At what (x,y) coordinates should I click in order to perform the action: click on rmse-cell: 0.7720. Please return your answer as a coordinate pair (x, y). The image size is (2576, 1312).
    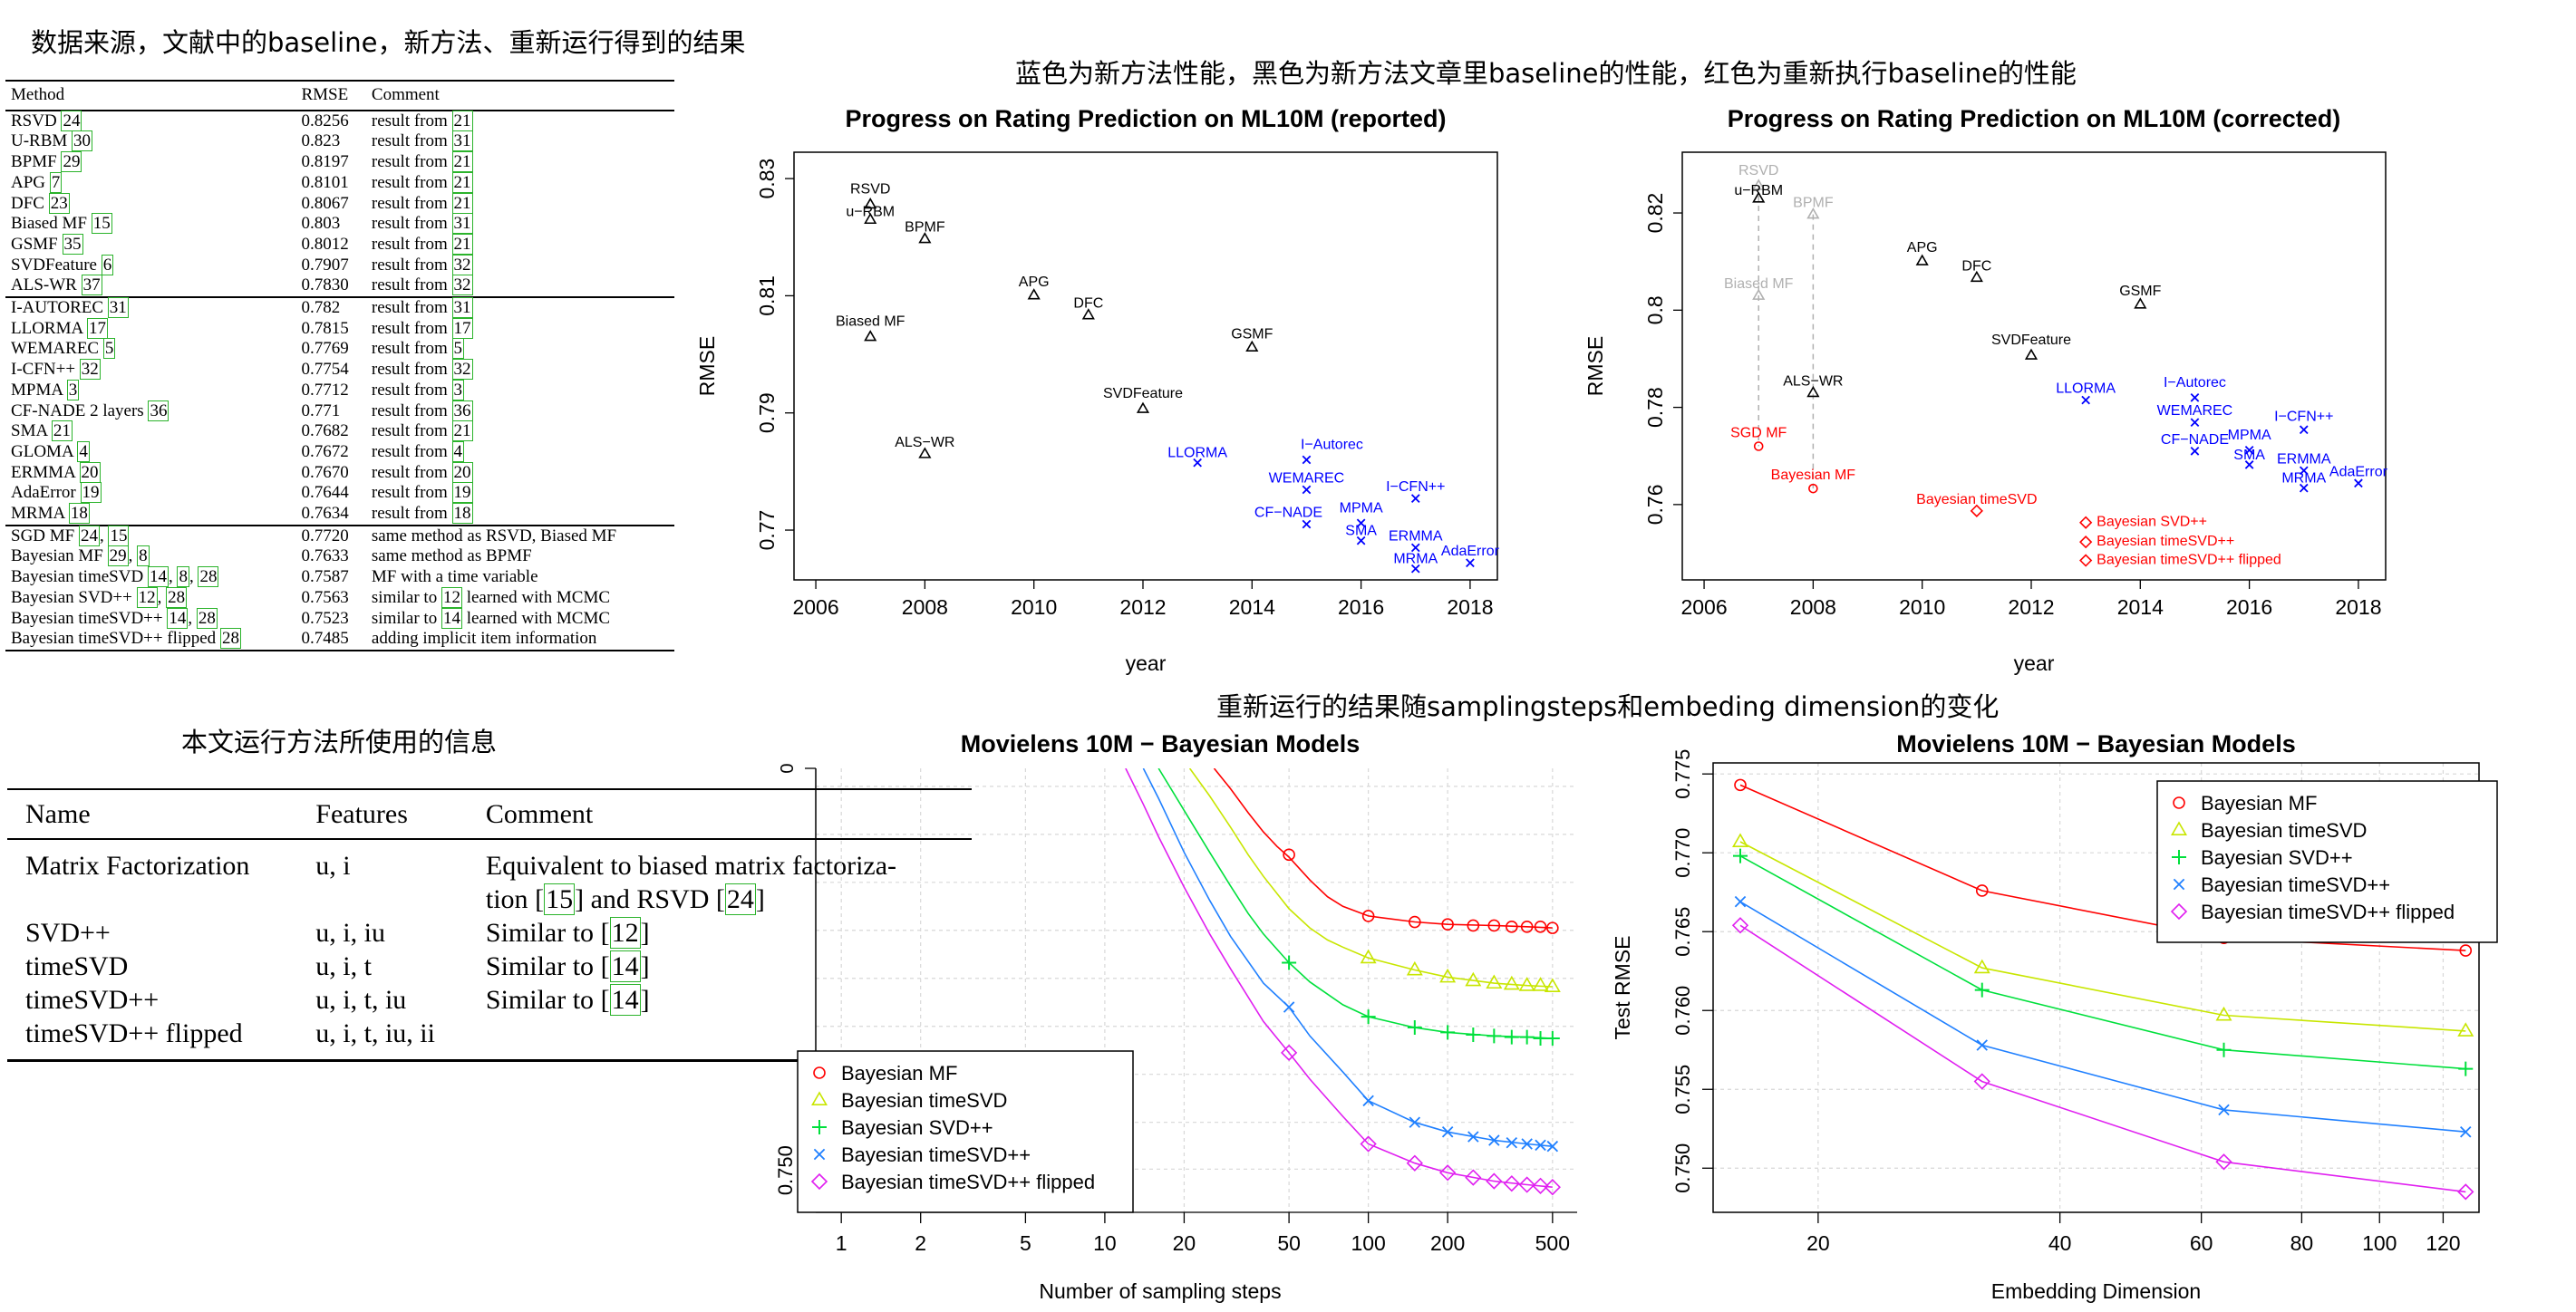
    Looking at the image, I should click on (325, 536).